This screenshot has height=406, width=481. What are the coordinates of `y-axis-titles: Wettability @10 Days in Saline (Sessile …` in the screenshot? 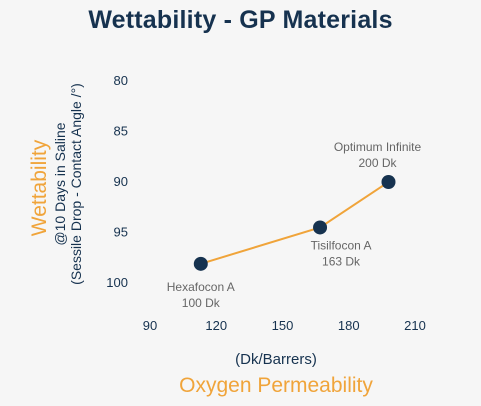 It's located at (56, 184).